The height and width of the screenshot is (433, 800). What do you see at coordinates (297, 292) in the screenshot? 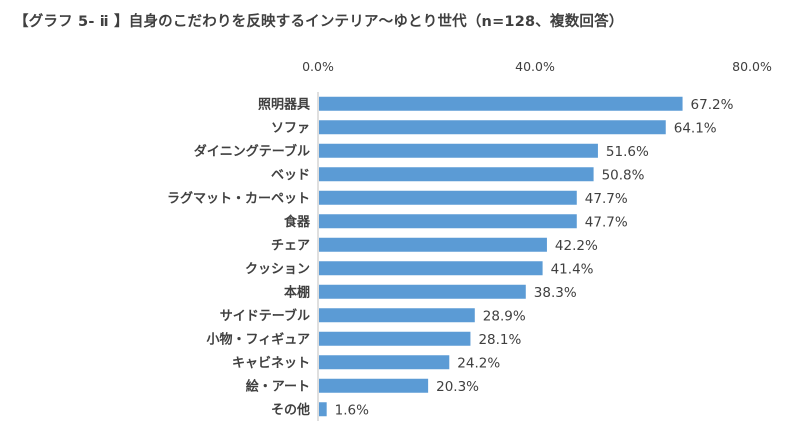
I see `category-label: 本棚` at bounding box center [297, 292].